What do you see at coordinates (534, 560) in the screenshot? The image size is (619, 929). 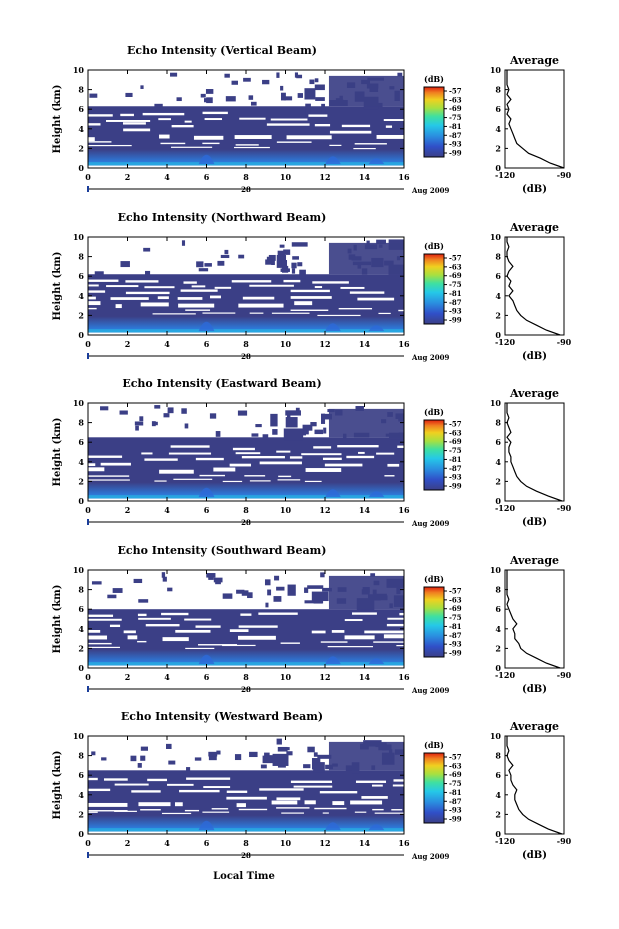 I see `average-title: Average` at bounding box center [534, 560].